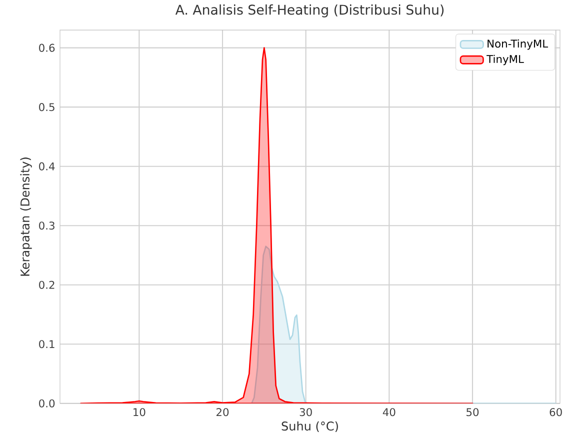 The image size is (574, 441). What do you see at coordinates (389, 412) in the screenshot?
I see `x-tick-label: 40` at bounding box center [389, 412].